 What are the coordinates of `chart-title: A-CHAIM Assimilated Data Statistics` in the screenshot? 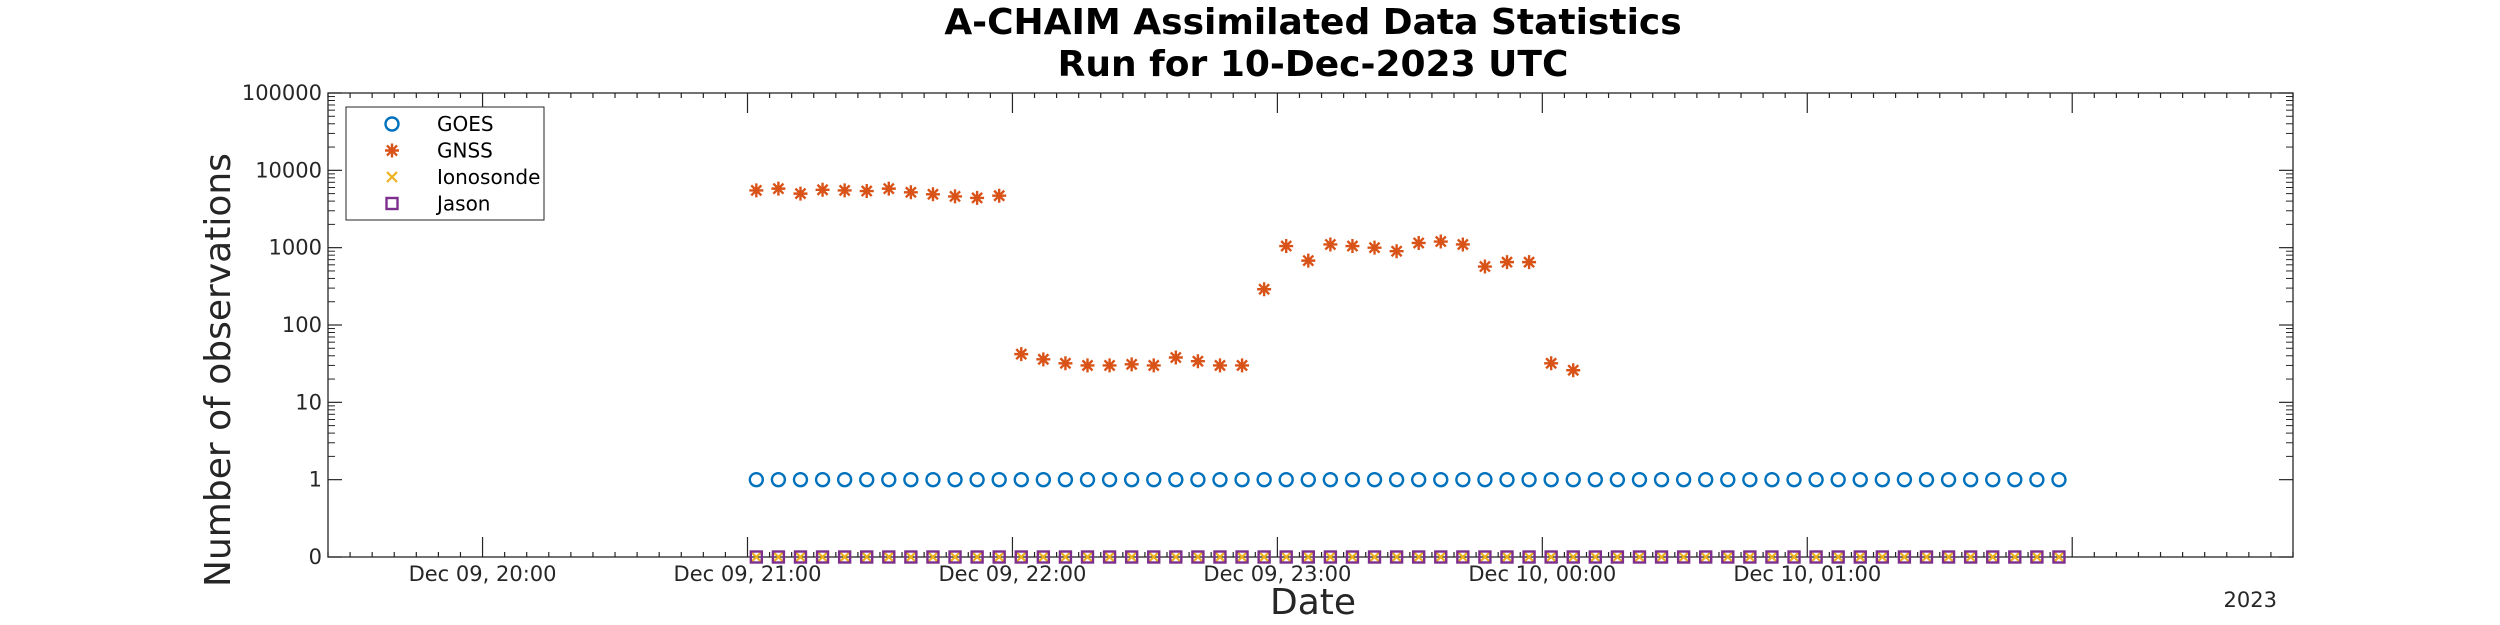 It's located at (1312, 22).